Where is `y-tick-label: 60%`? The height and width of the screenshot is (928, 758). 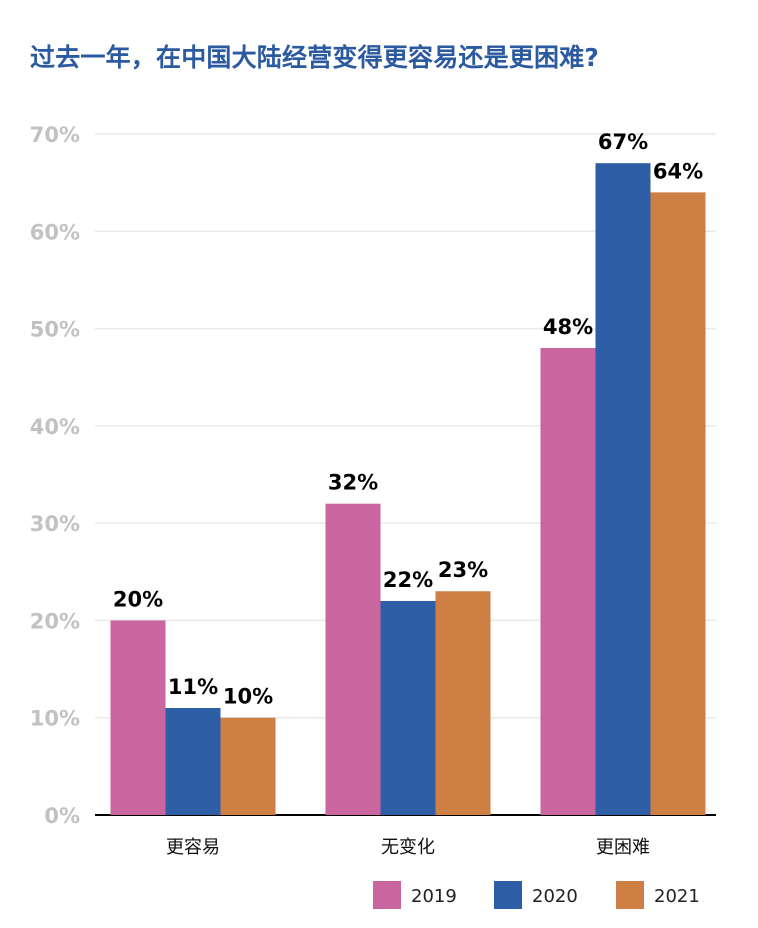
y-tick-label: 60% is located at coordinates (55, 232).